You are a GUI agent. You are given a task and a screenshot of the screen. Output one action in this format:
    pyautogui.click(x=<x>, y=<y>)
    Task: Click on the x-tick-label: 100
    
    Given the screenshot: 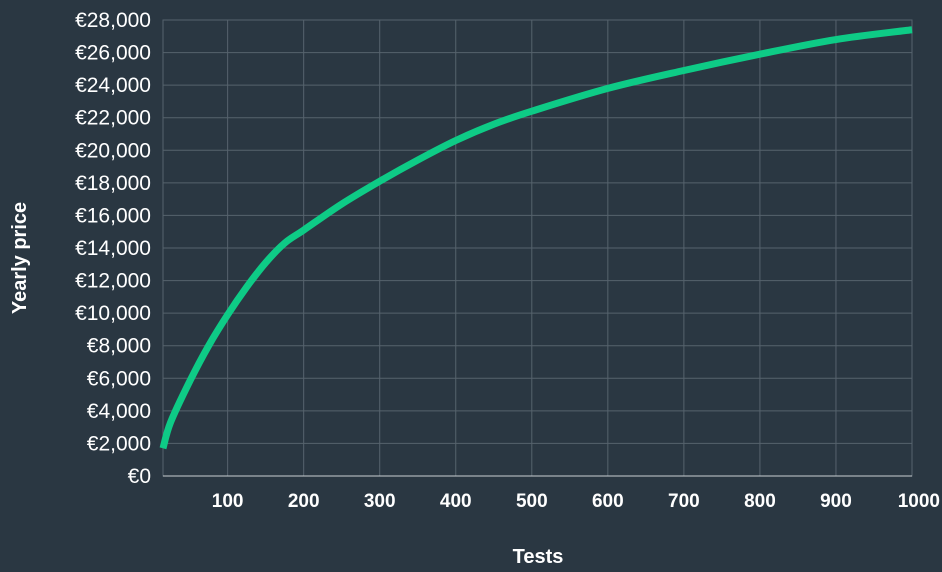 What is the action you would take?
    pyautogui.click(x=228, y=501)
    